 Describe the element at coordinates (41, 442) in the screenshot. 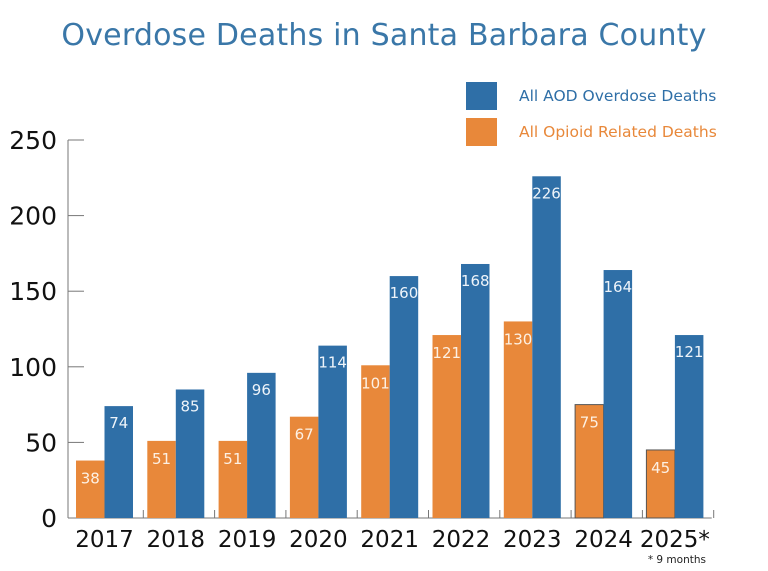

I see `y-tick-label: 50` at that location.